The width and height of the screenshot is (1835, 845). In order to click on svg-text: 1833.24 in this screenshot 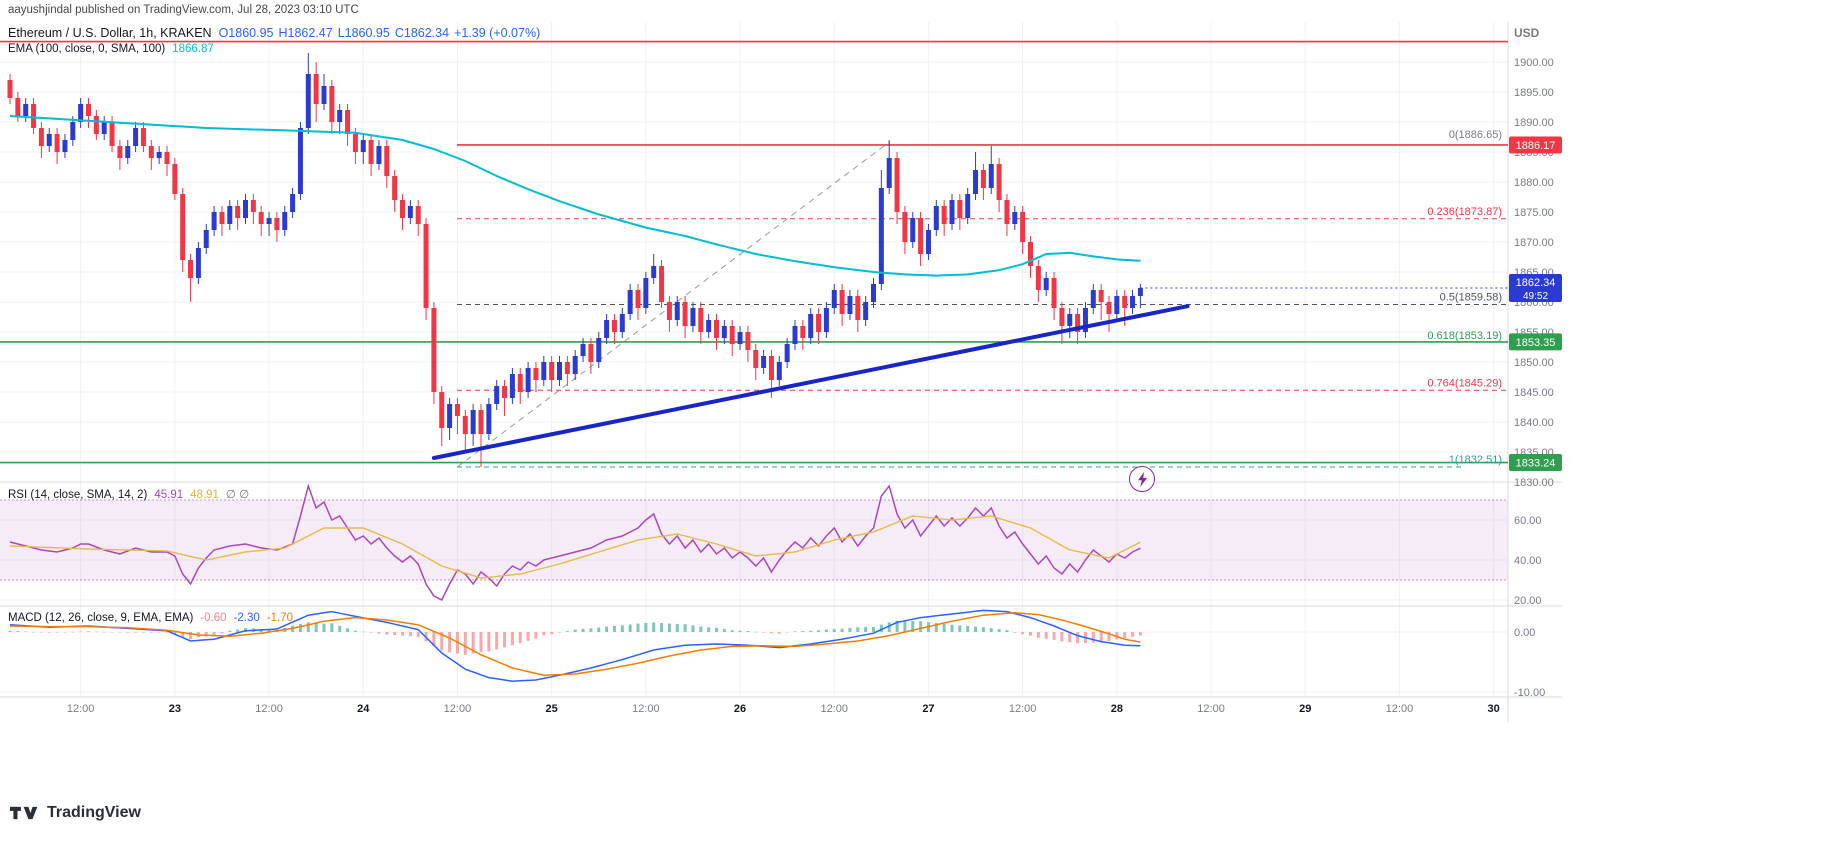, I will do `click(1536, 464)`.